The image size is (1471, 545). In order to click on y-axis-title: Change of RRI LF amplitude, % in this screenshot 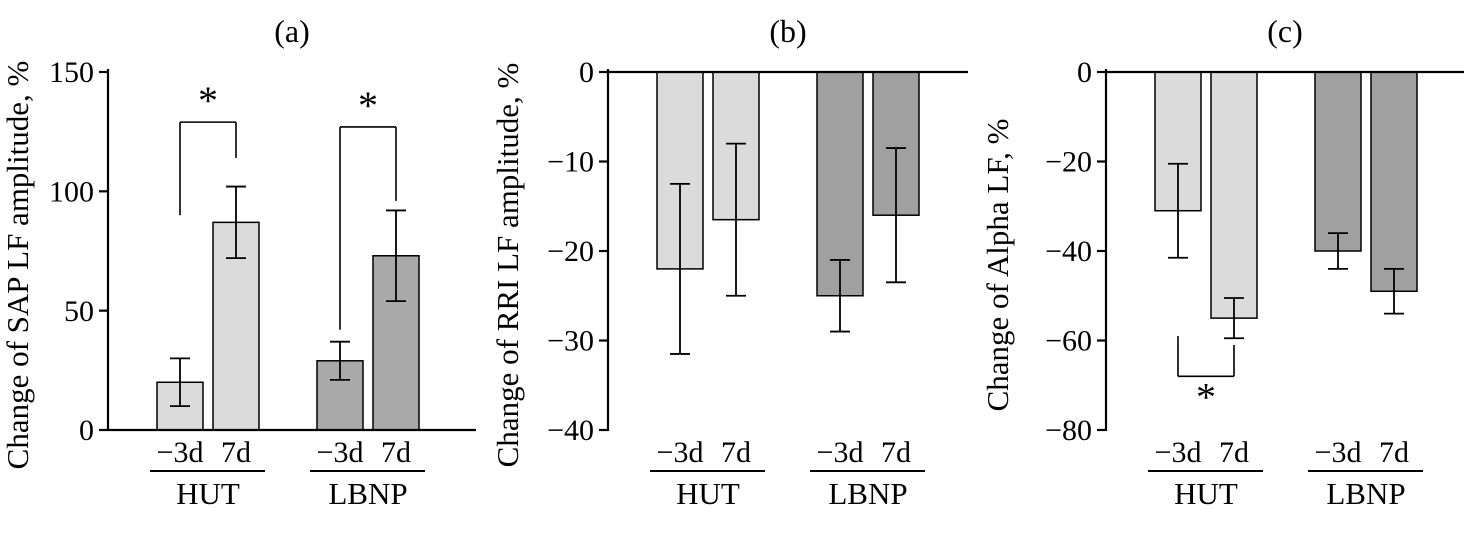, I will do `click(507, 265)`.